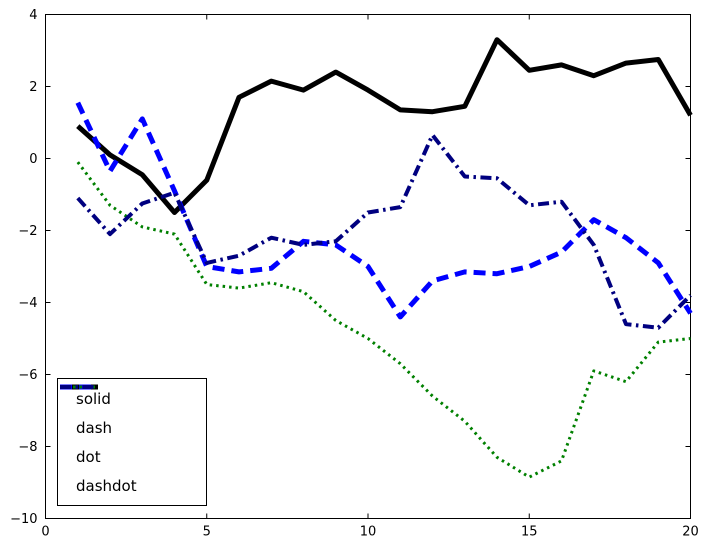 This screenshot has height=544, width=712. I want to click on legend-entry-dot: dot, so click(129, 428).